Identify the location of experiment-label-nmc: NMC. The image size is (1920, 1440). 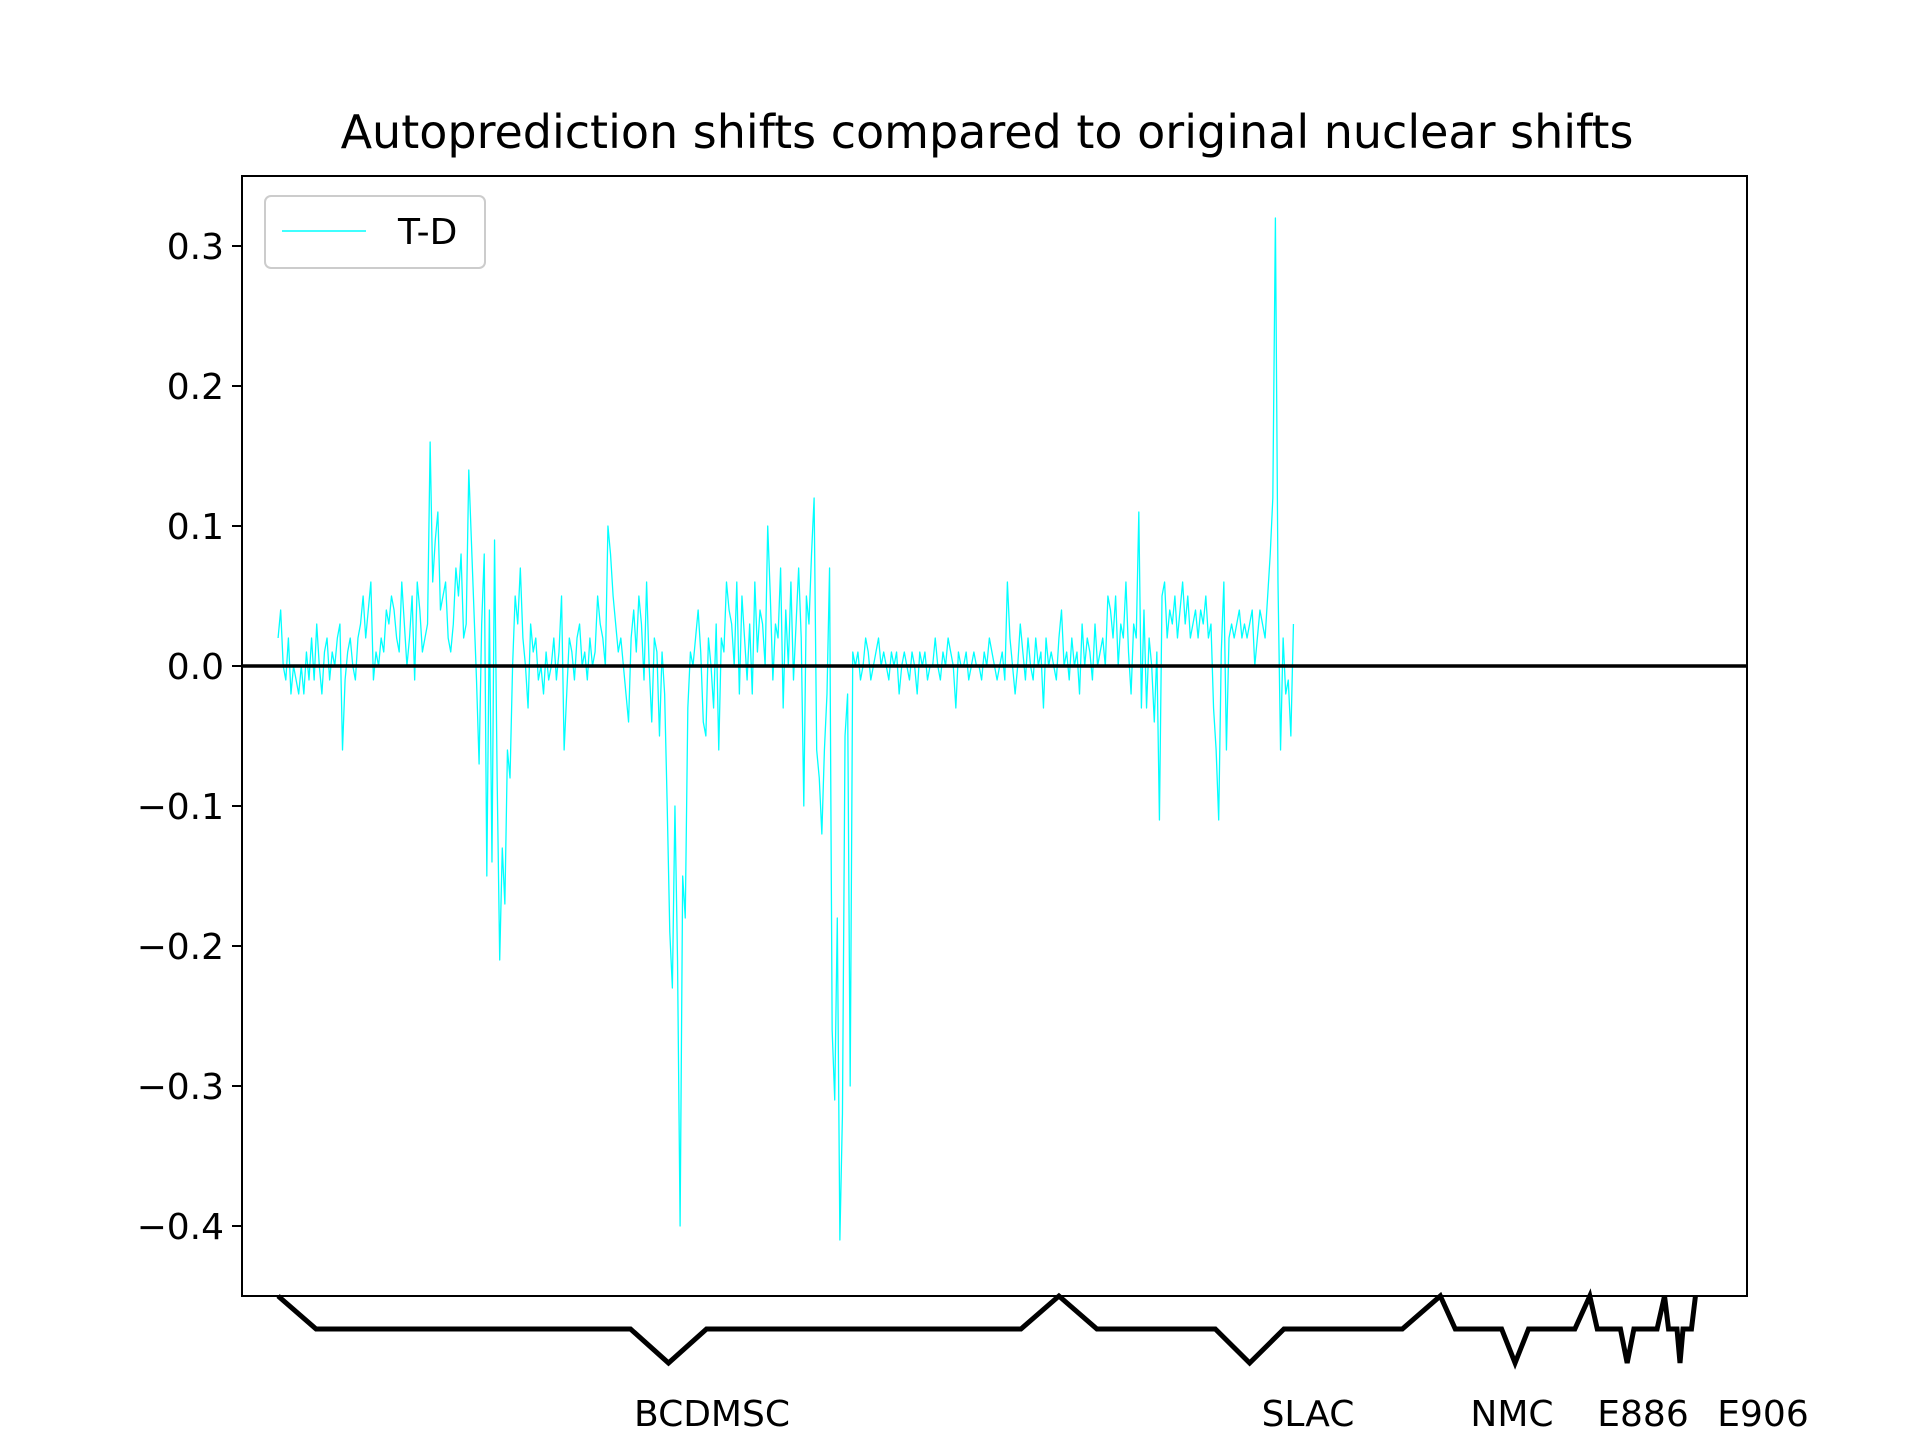
(1511, 1414).